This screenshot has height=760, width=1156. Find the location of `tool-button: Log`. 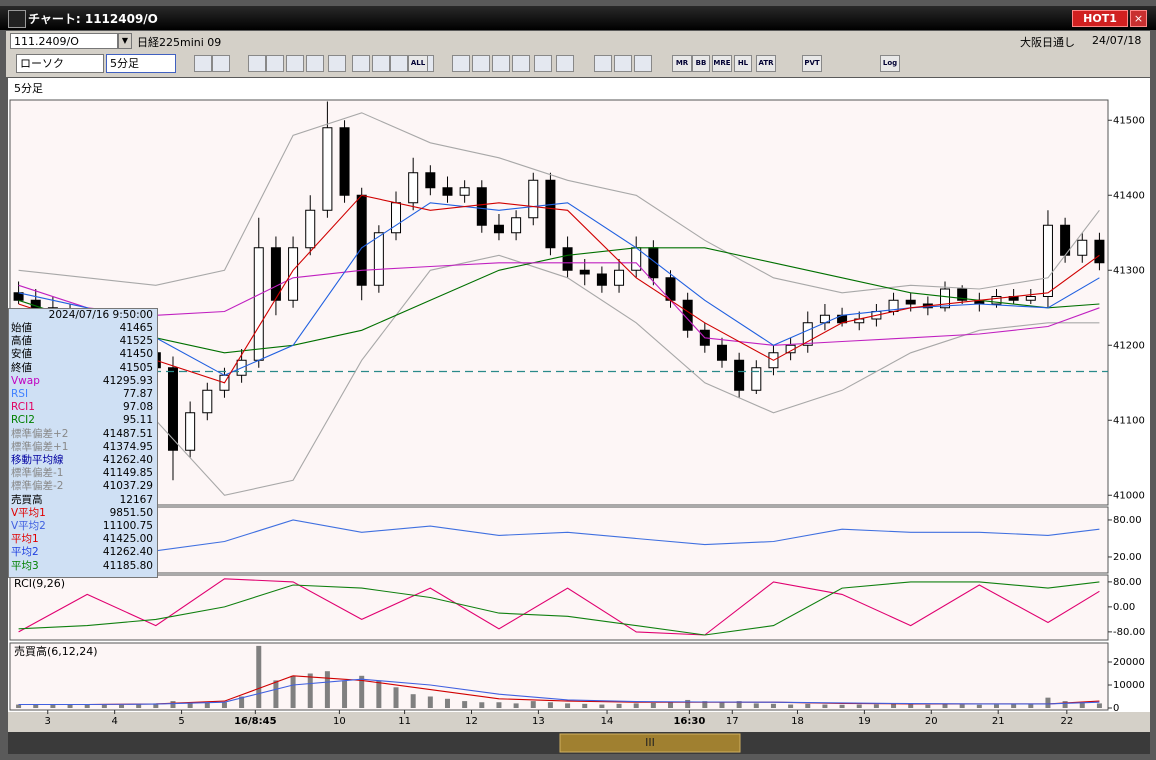

tool-button: Log is located at coordinates (890, 63).